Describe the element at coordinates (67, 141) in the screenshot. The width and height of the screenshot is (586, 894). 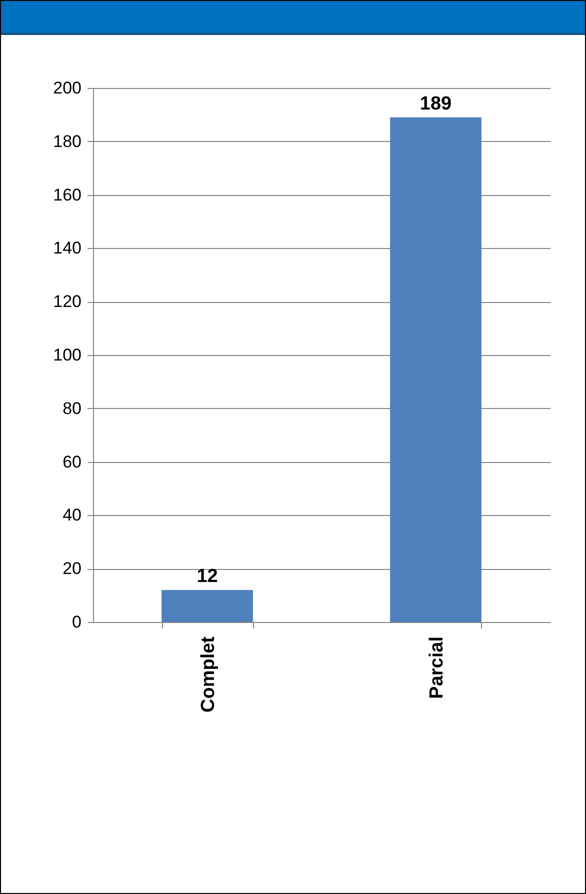
I see `y-tick-label: 180` at that location.